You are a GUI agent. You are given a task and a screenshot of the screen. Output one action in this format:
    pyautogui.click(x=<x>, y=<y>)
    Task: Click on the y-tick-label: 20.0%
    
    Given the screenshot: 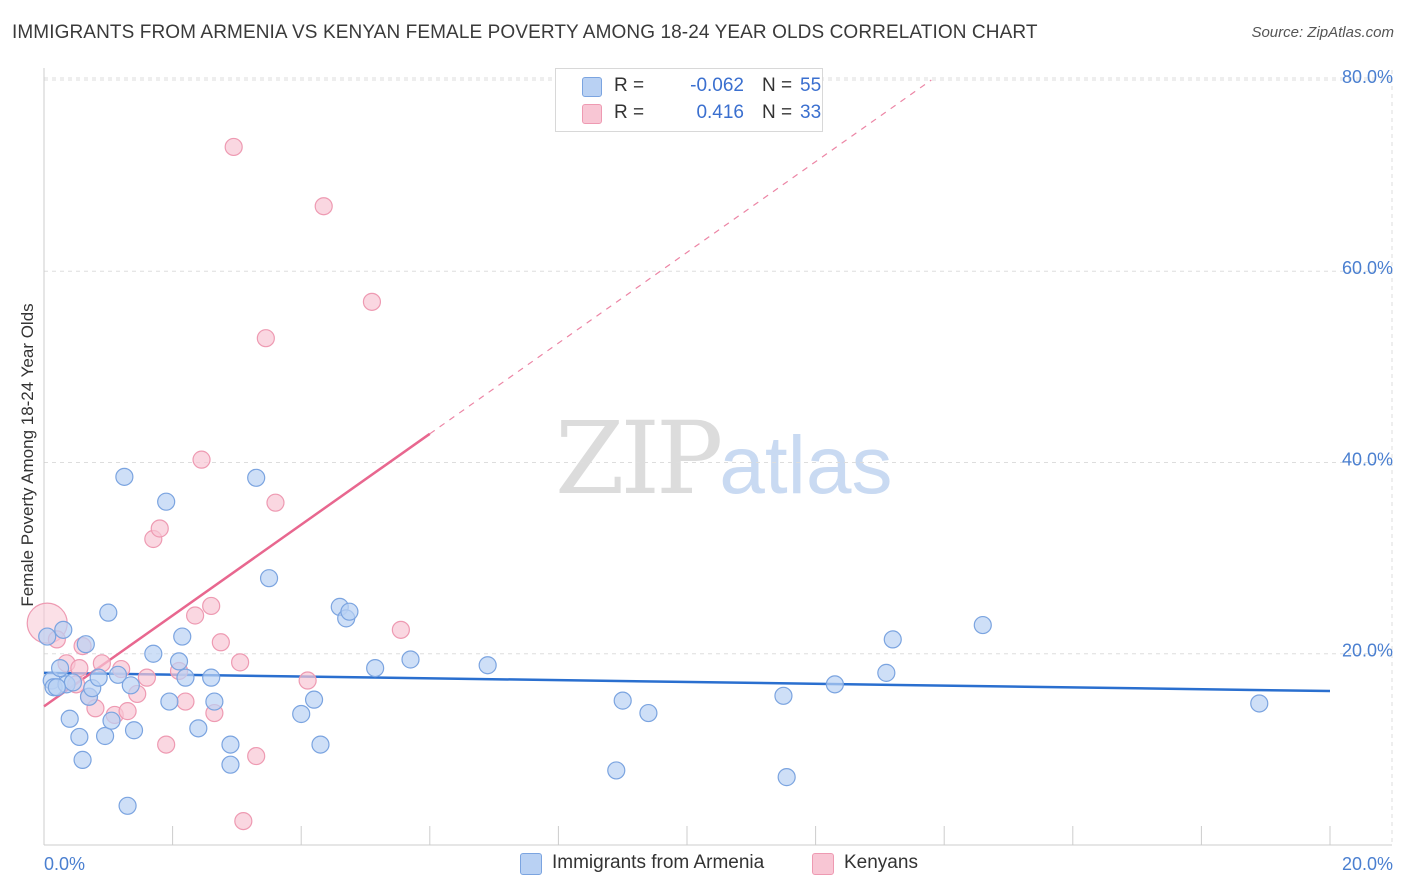 What is the action you would take?
    pyautogui.click(x=1367, y=651)
    